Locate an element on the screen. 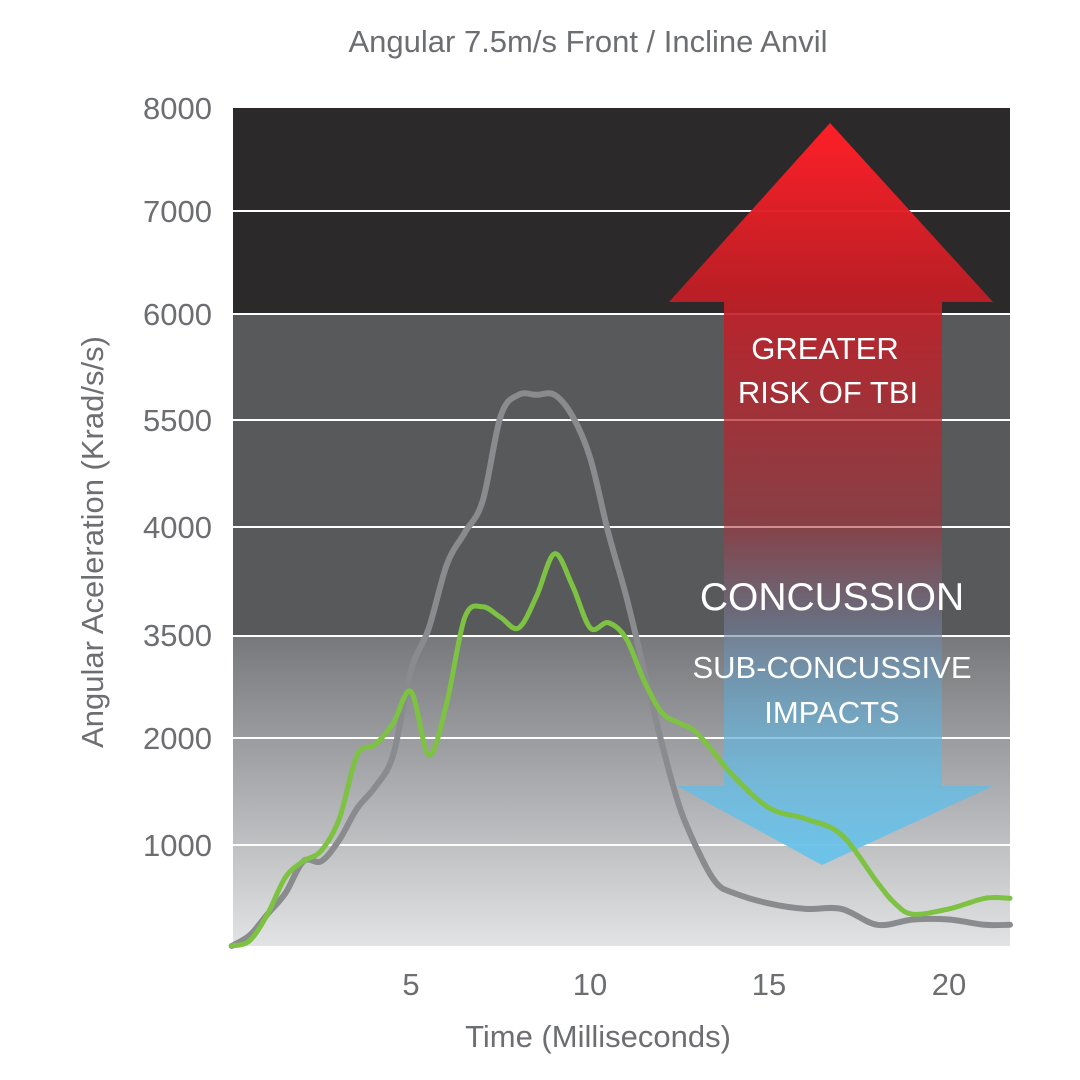  y-tick-label: 7000 is located at coordinates (177, 211).